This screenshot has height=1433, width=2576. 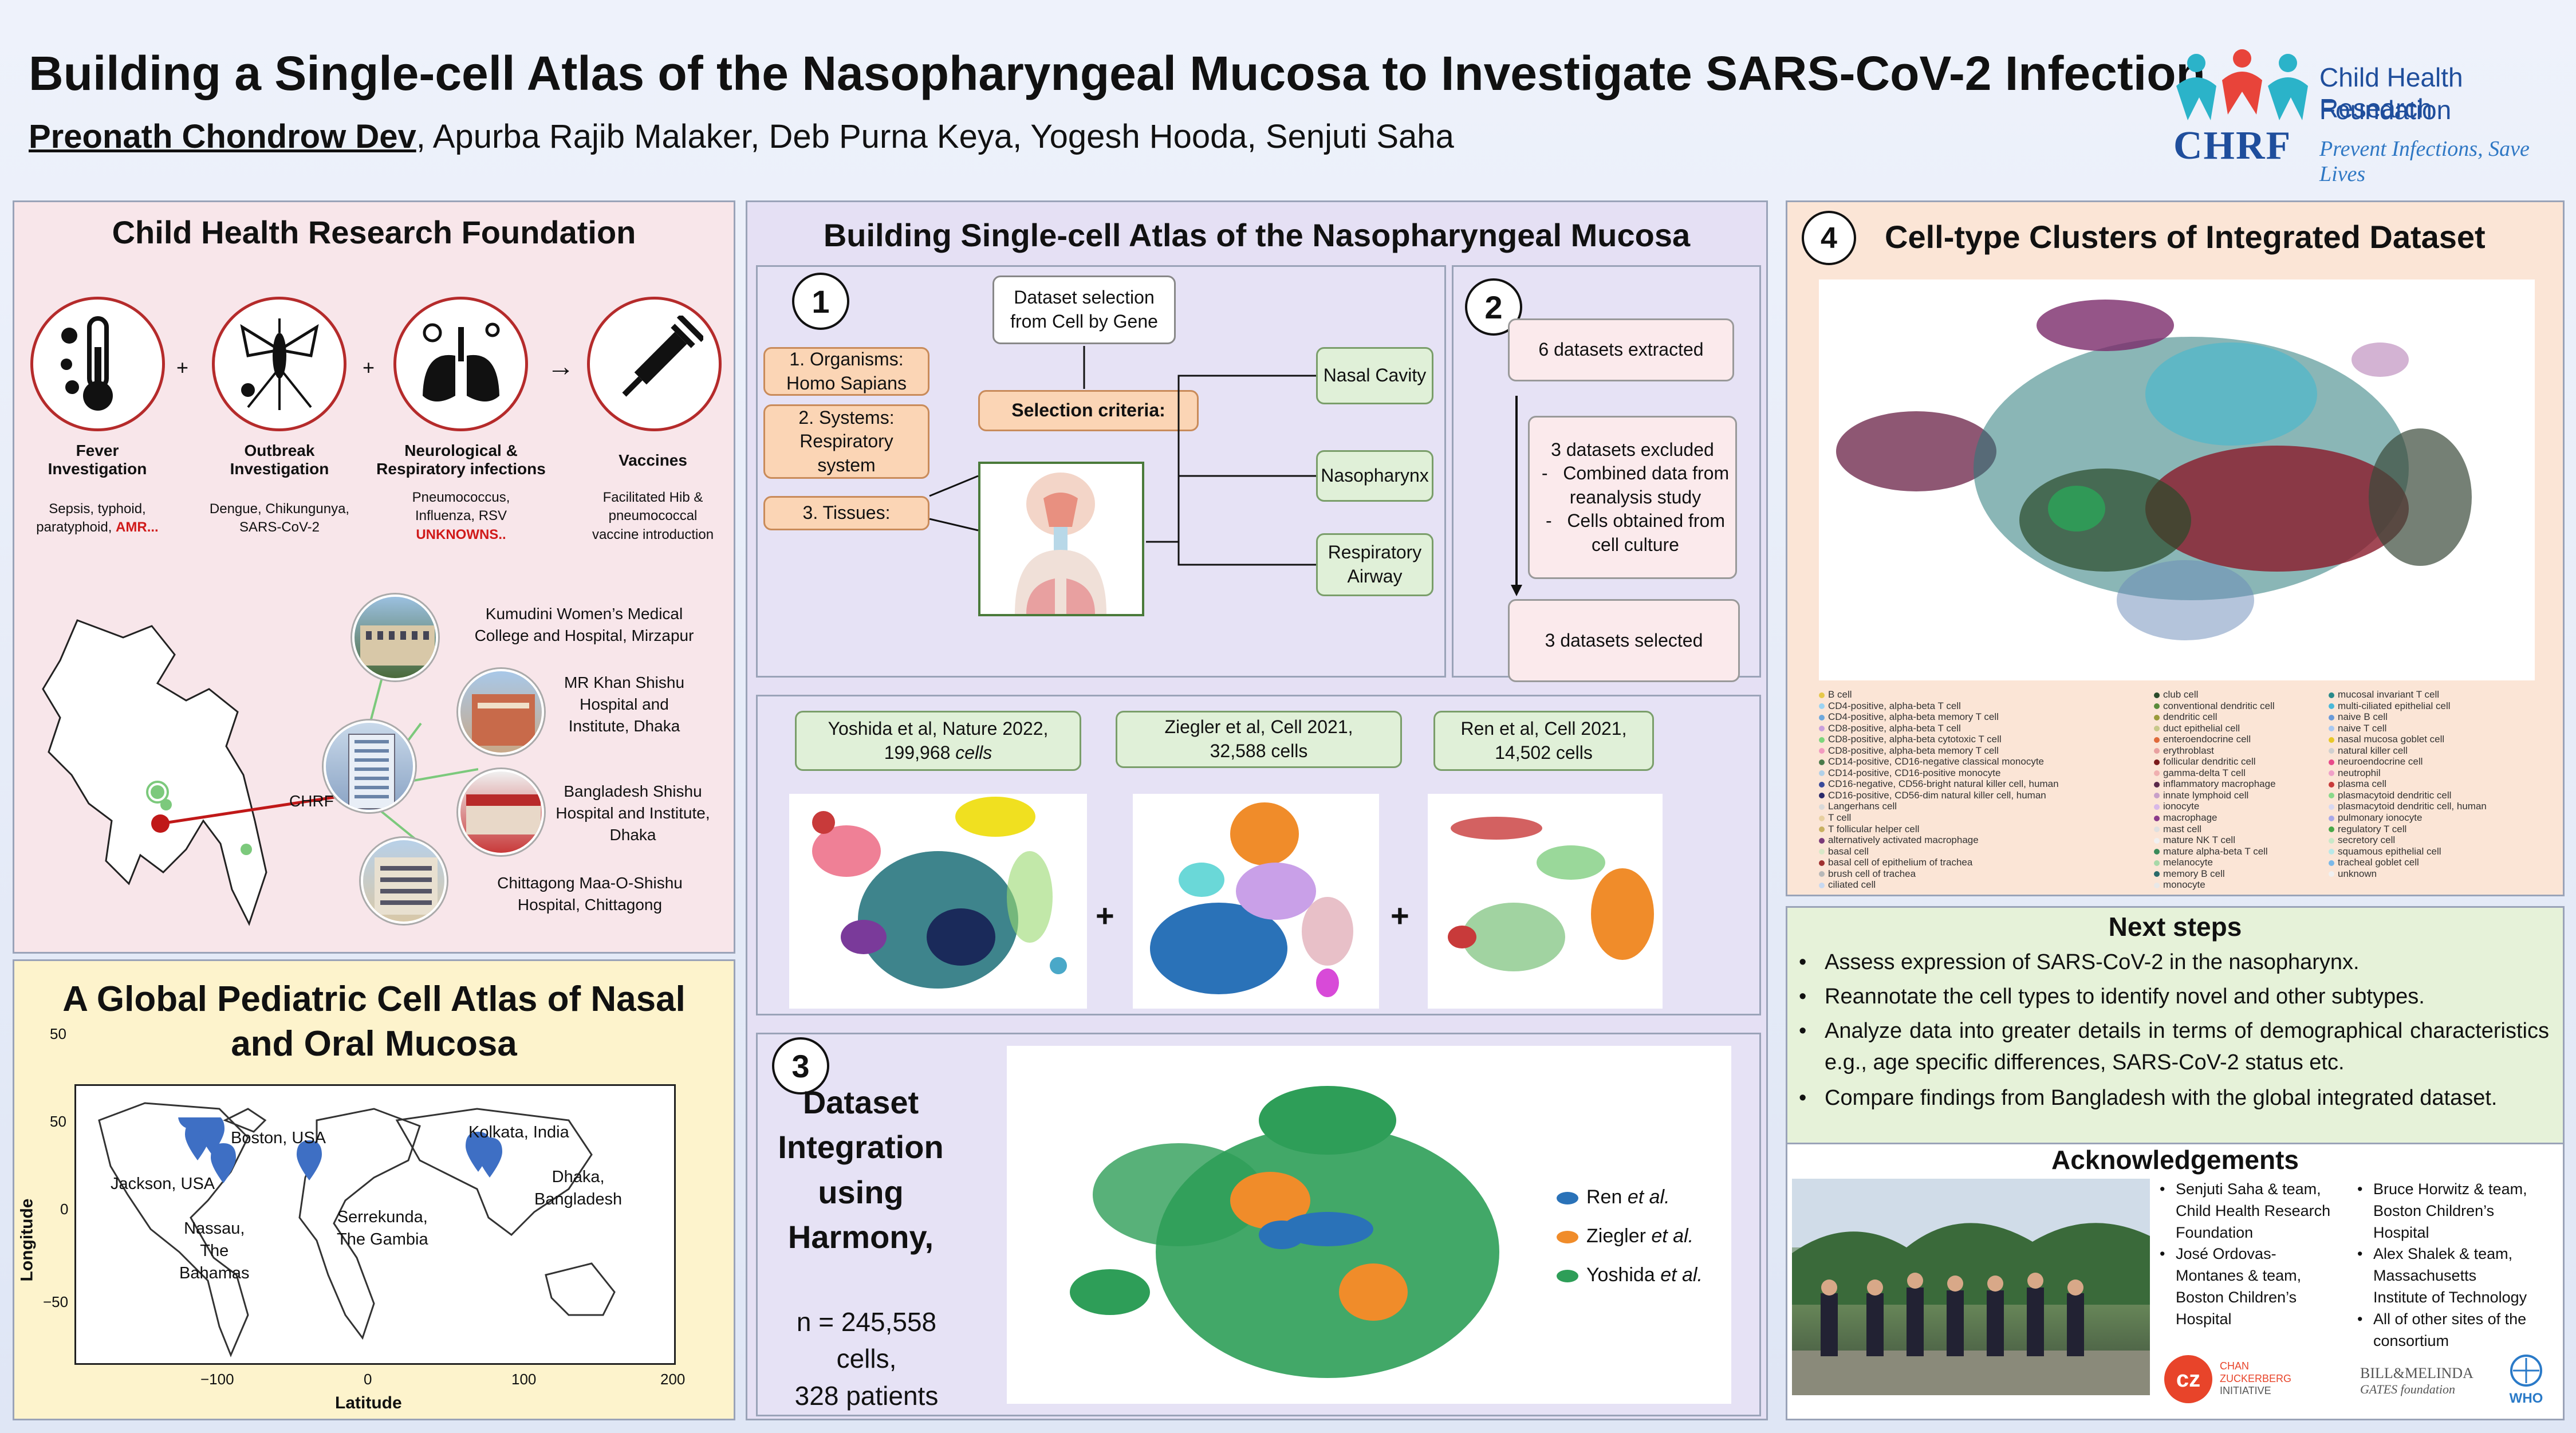 What do you see at coordinates (2443, 717) in the screenshot?
I see `legend-item: naive B cell` at bounding box center [2443, 717].